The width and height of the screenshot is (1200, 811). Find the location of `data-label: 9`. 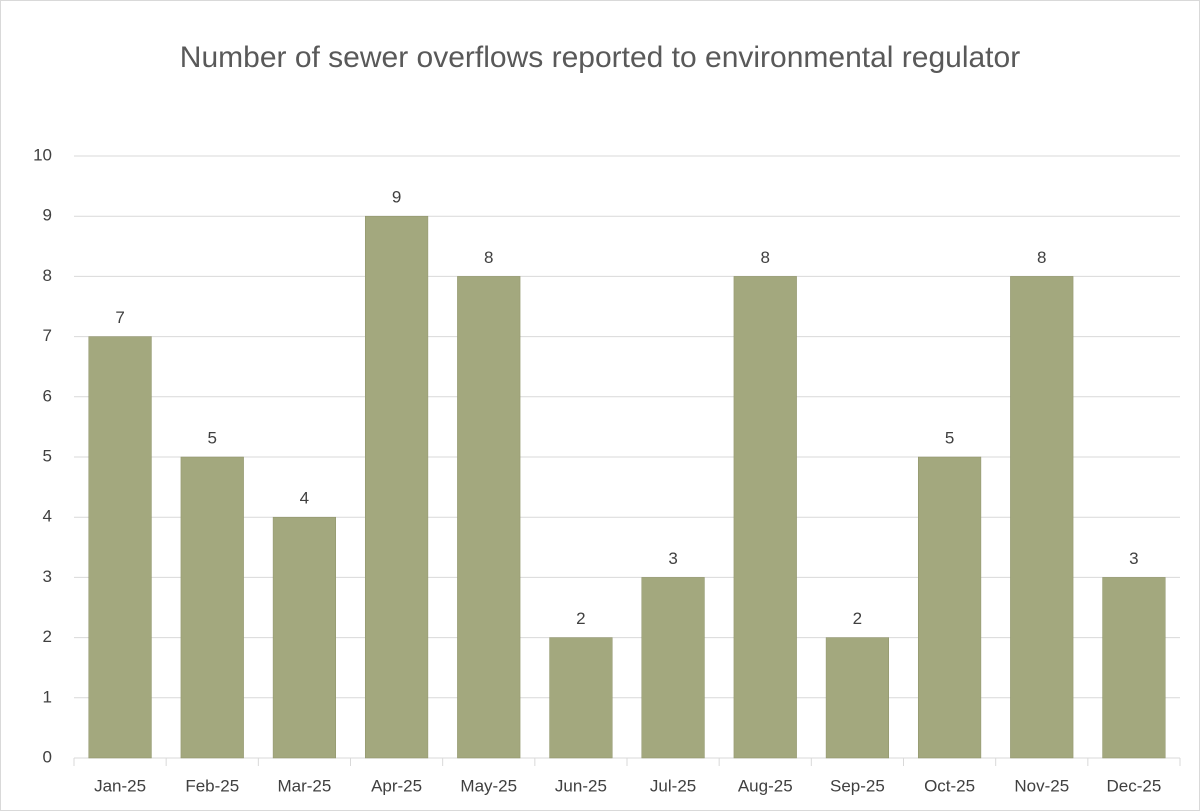

data-label: 9 is located at coordinates (396, 197).